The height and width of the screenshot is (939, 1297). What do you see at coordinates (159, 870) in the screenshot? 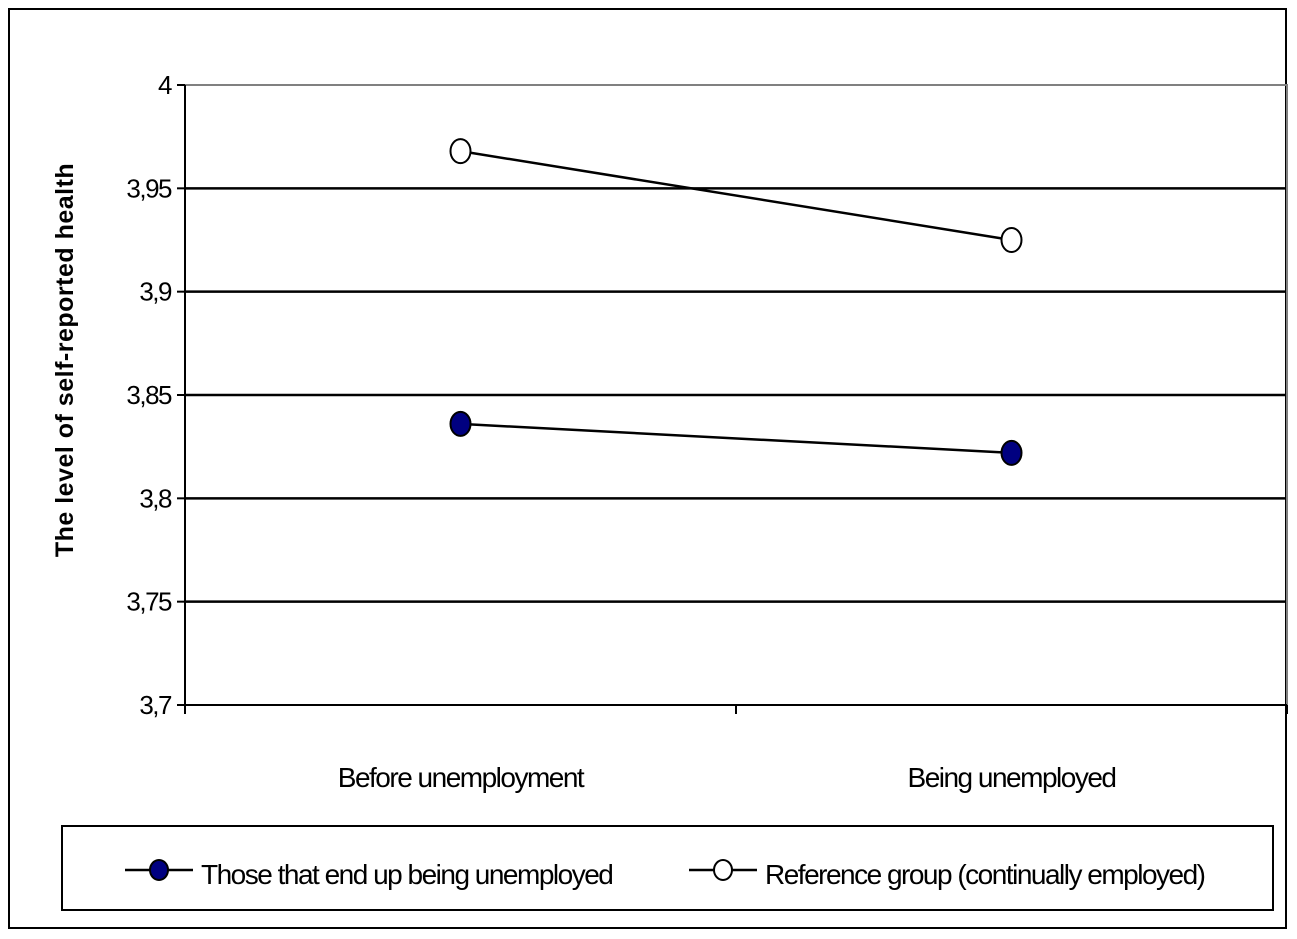
I see `legend-marker-unemployed` at bounding box center [159, 870].